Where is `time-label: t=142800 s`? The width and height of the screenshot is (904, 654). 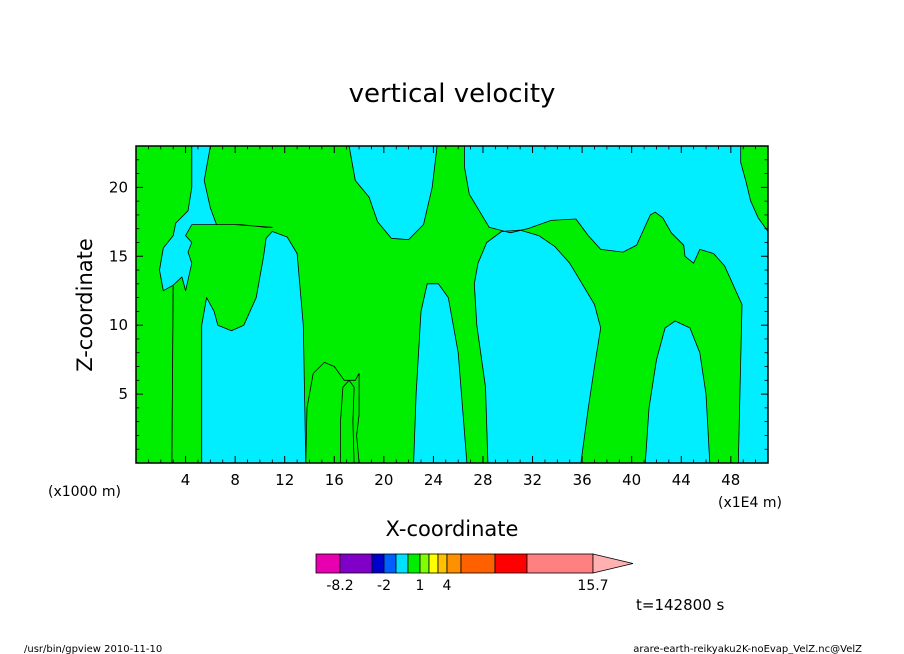
time-label: t=142800 s is located at coordinates (680, 605).